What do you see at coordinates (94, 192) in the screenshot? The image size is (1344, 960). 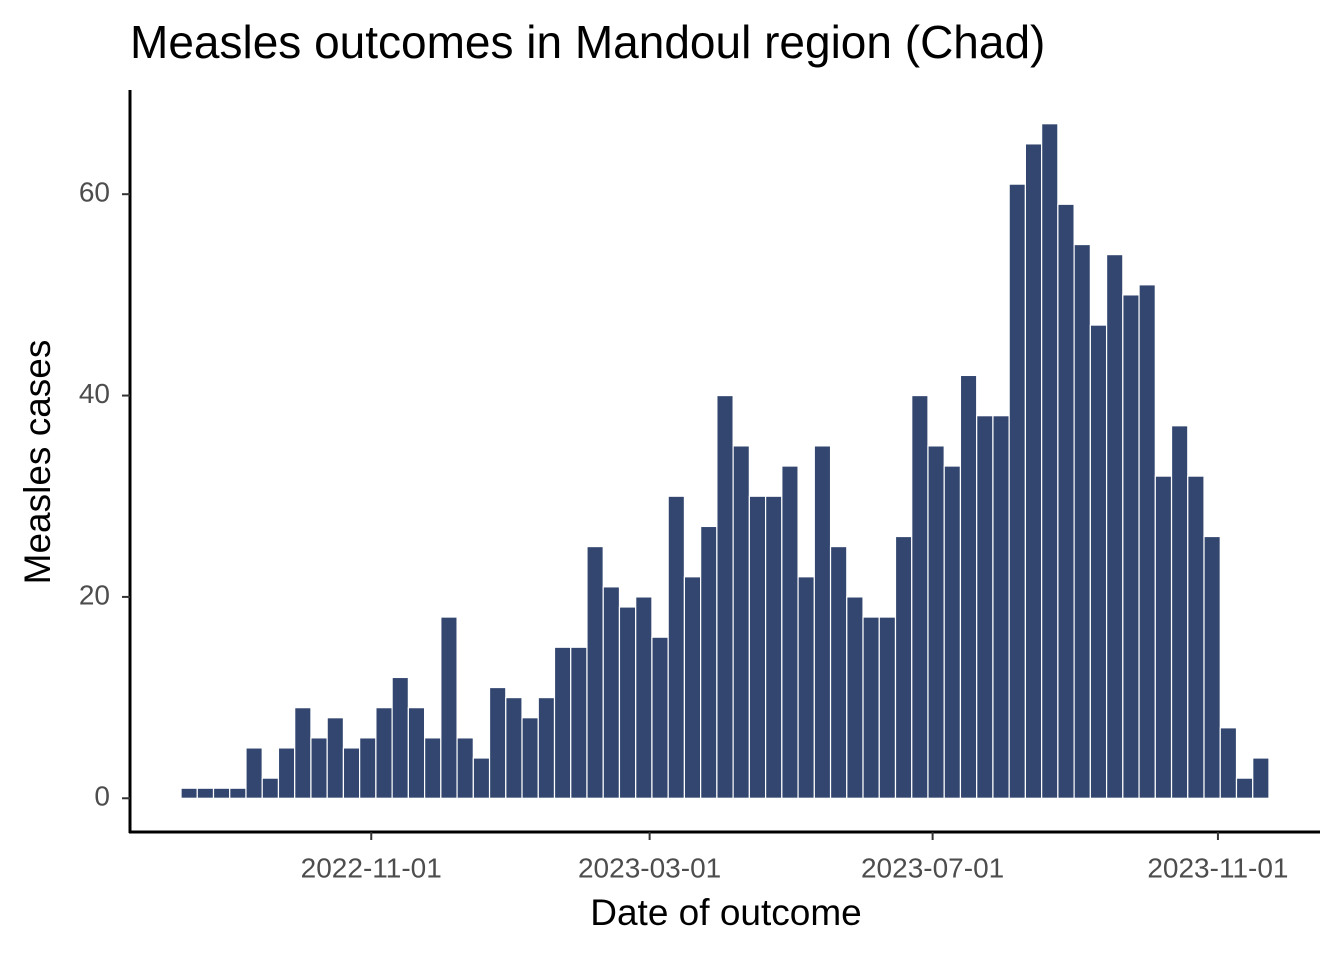 I see `y-tick-label: 60` at bounding box center [94, 192].